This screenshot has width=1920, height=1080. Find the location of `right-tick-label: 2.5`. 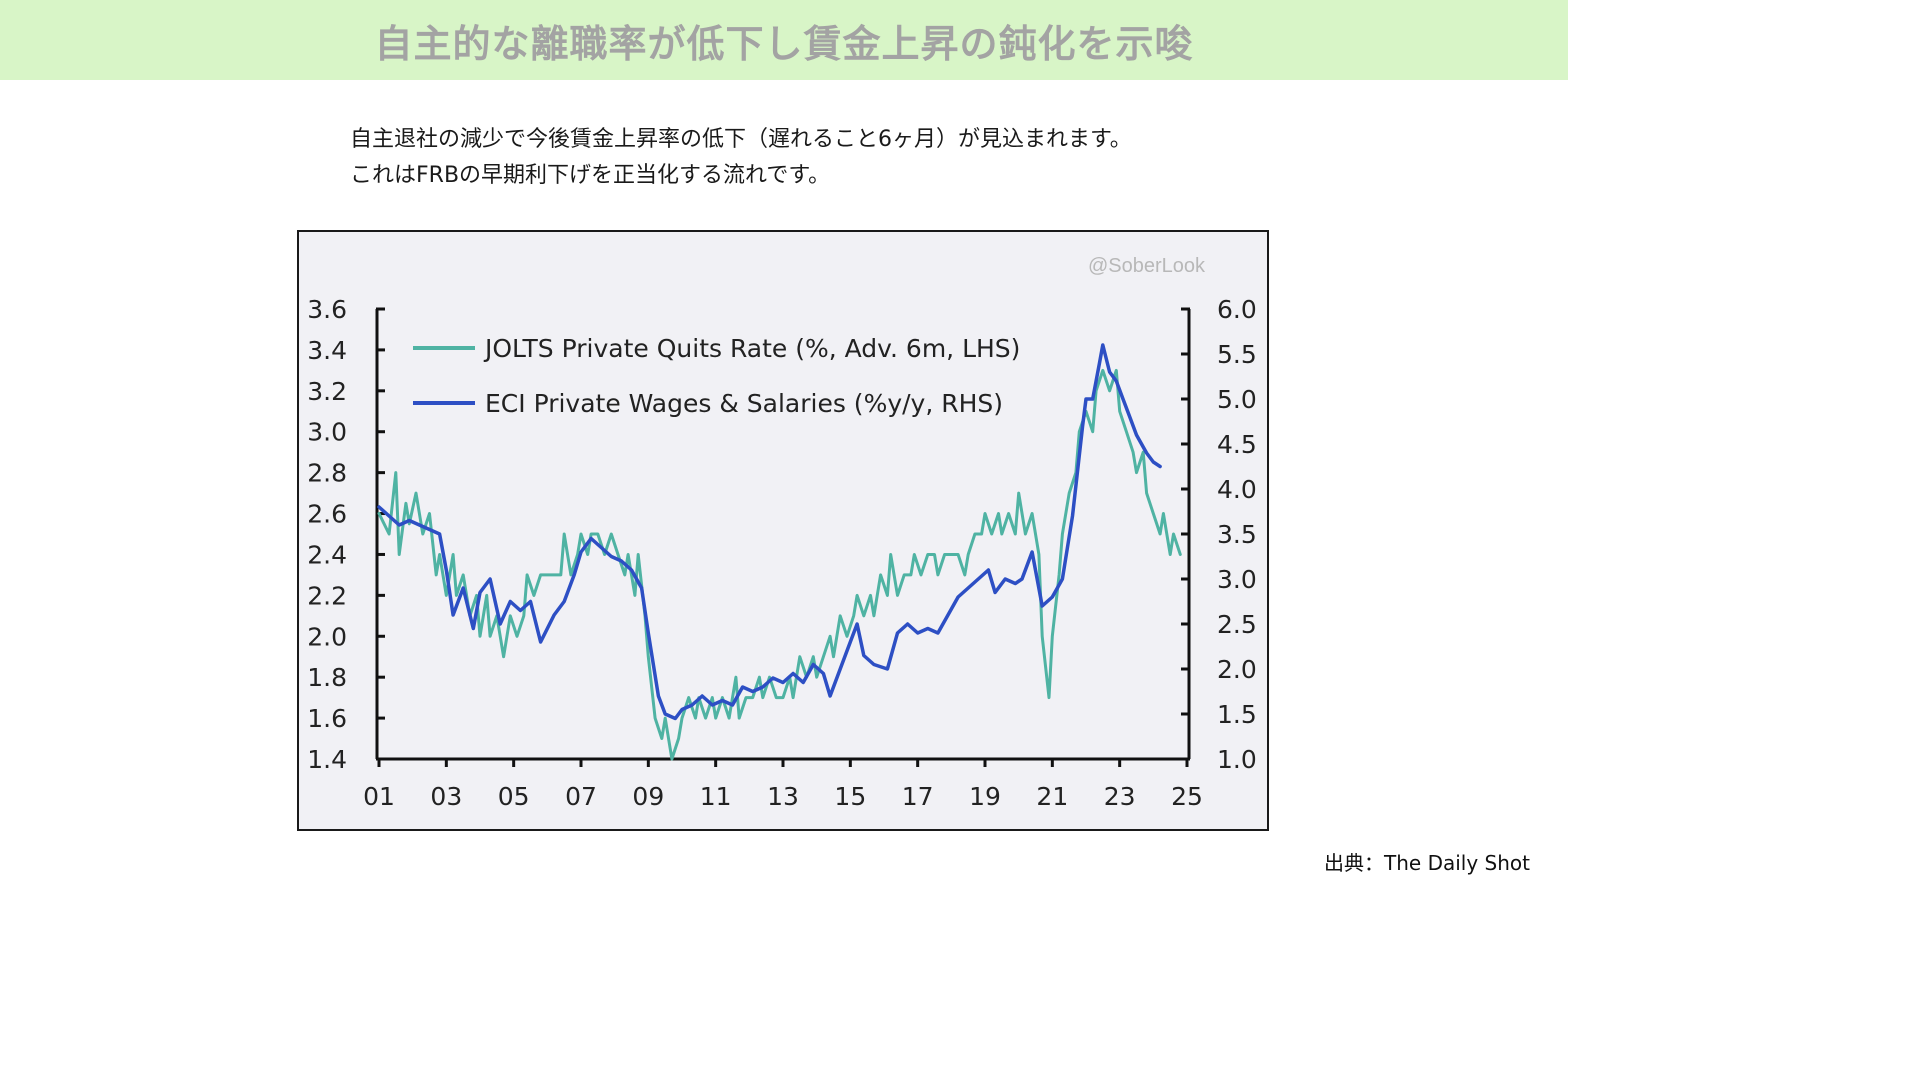

right-tick-label: 2.5 is located at coordinates (1237, 624).